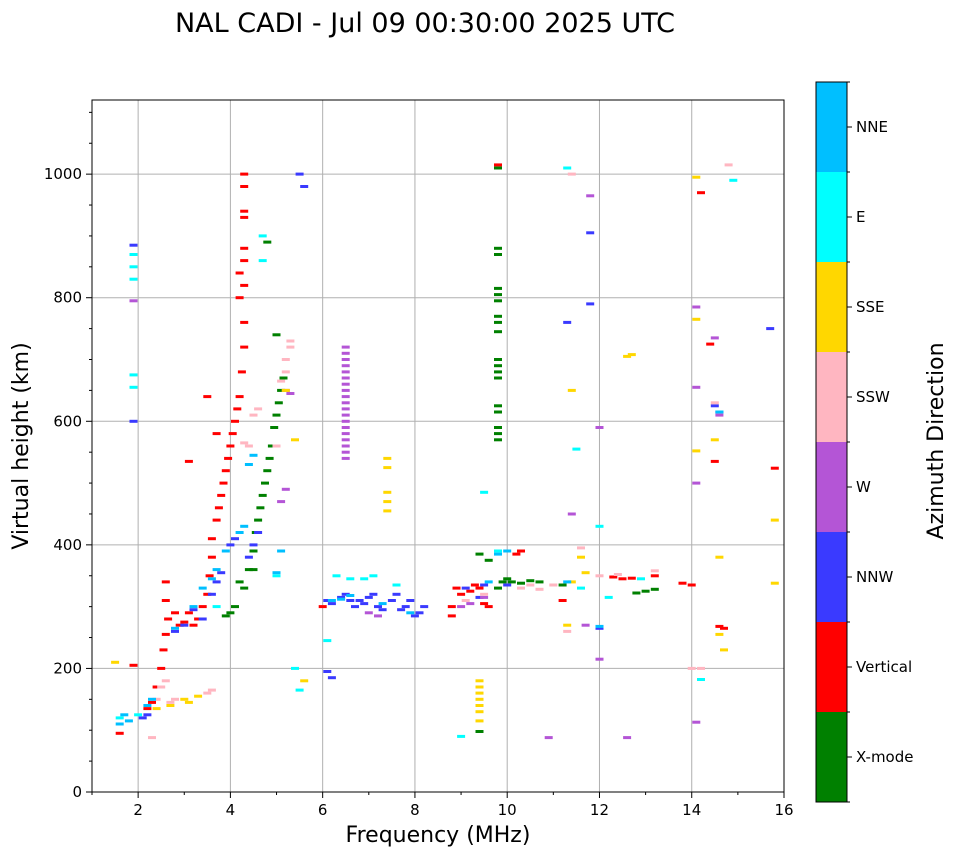  Describe the element at coordinates (77, 792) in the screenshot. I see `y-tick-label: 0` at that location.